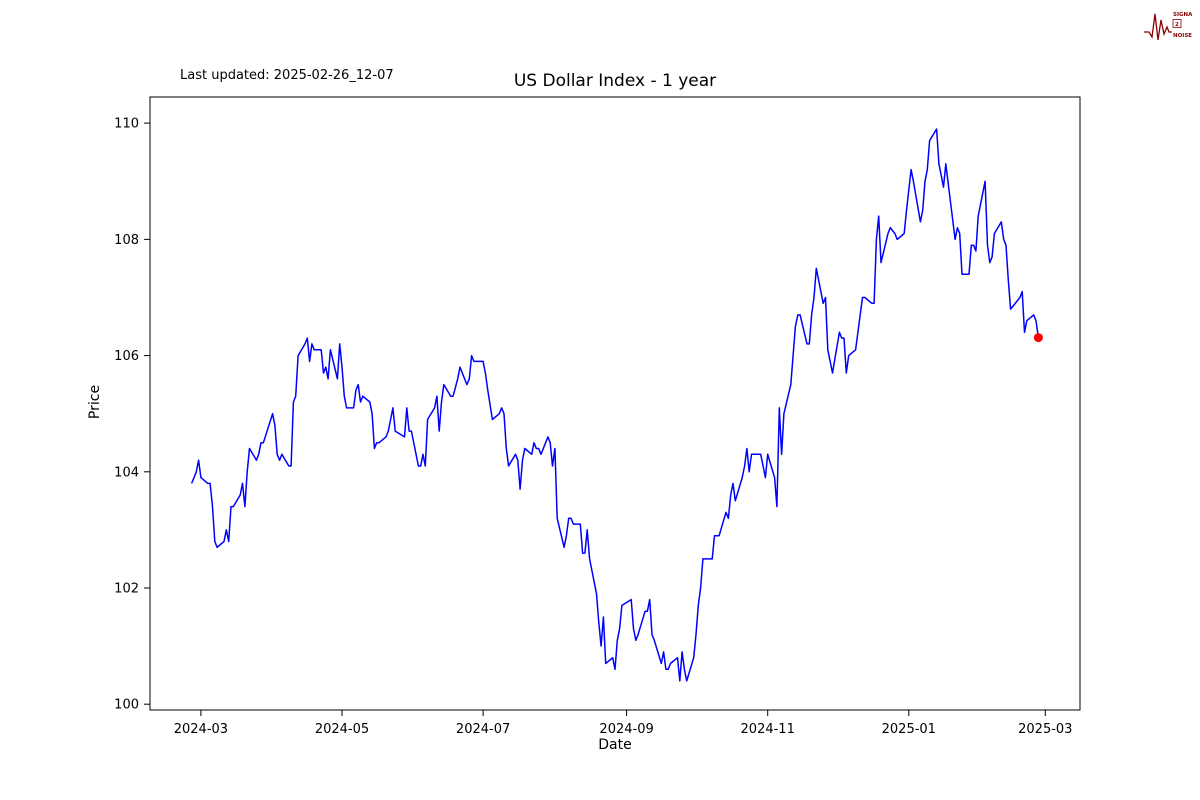  I want to click on logo-text-2: 2, so click(1177, 25).